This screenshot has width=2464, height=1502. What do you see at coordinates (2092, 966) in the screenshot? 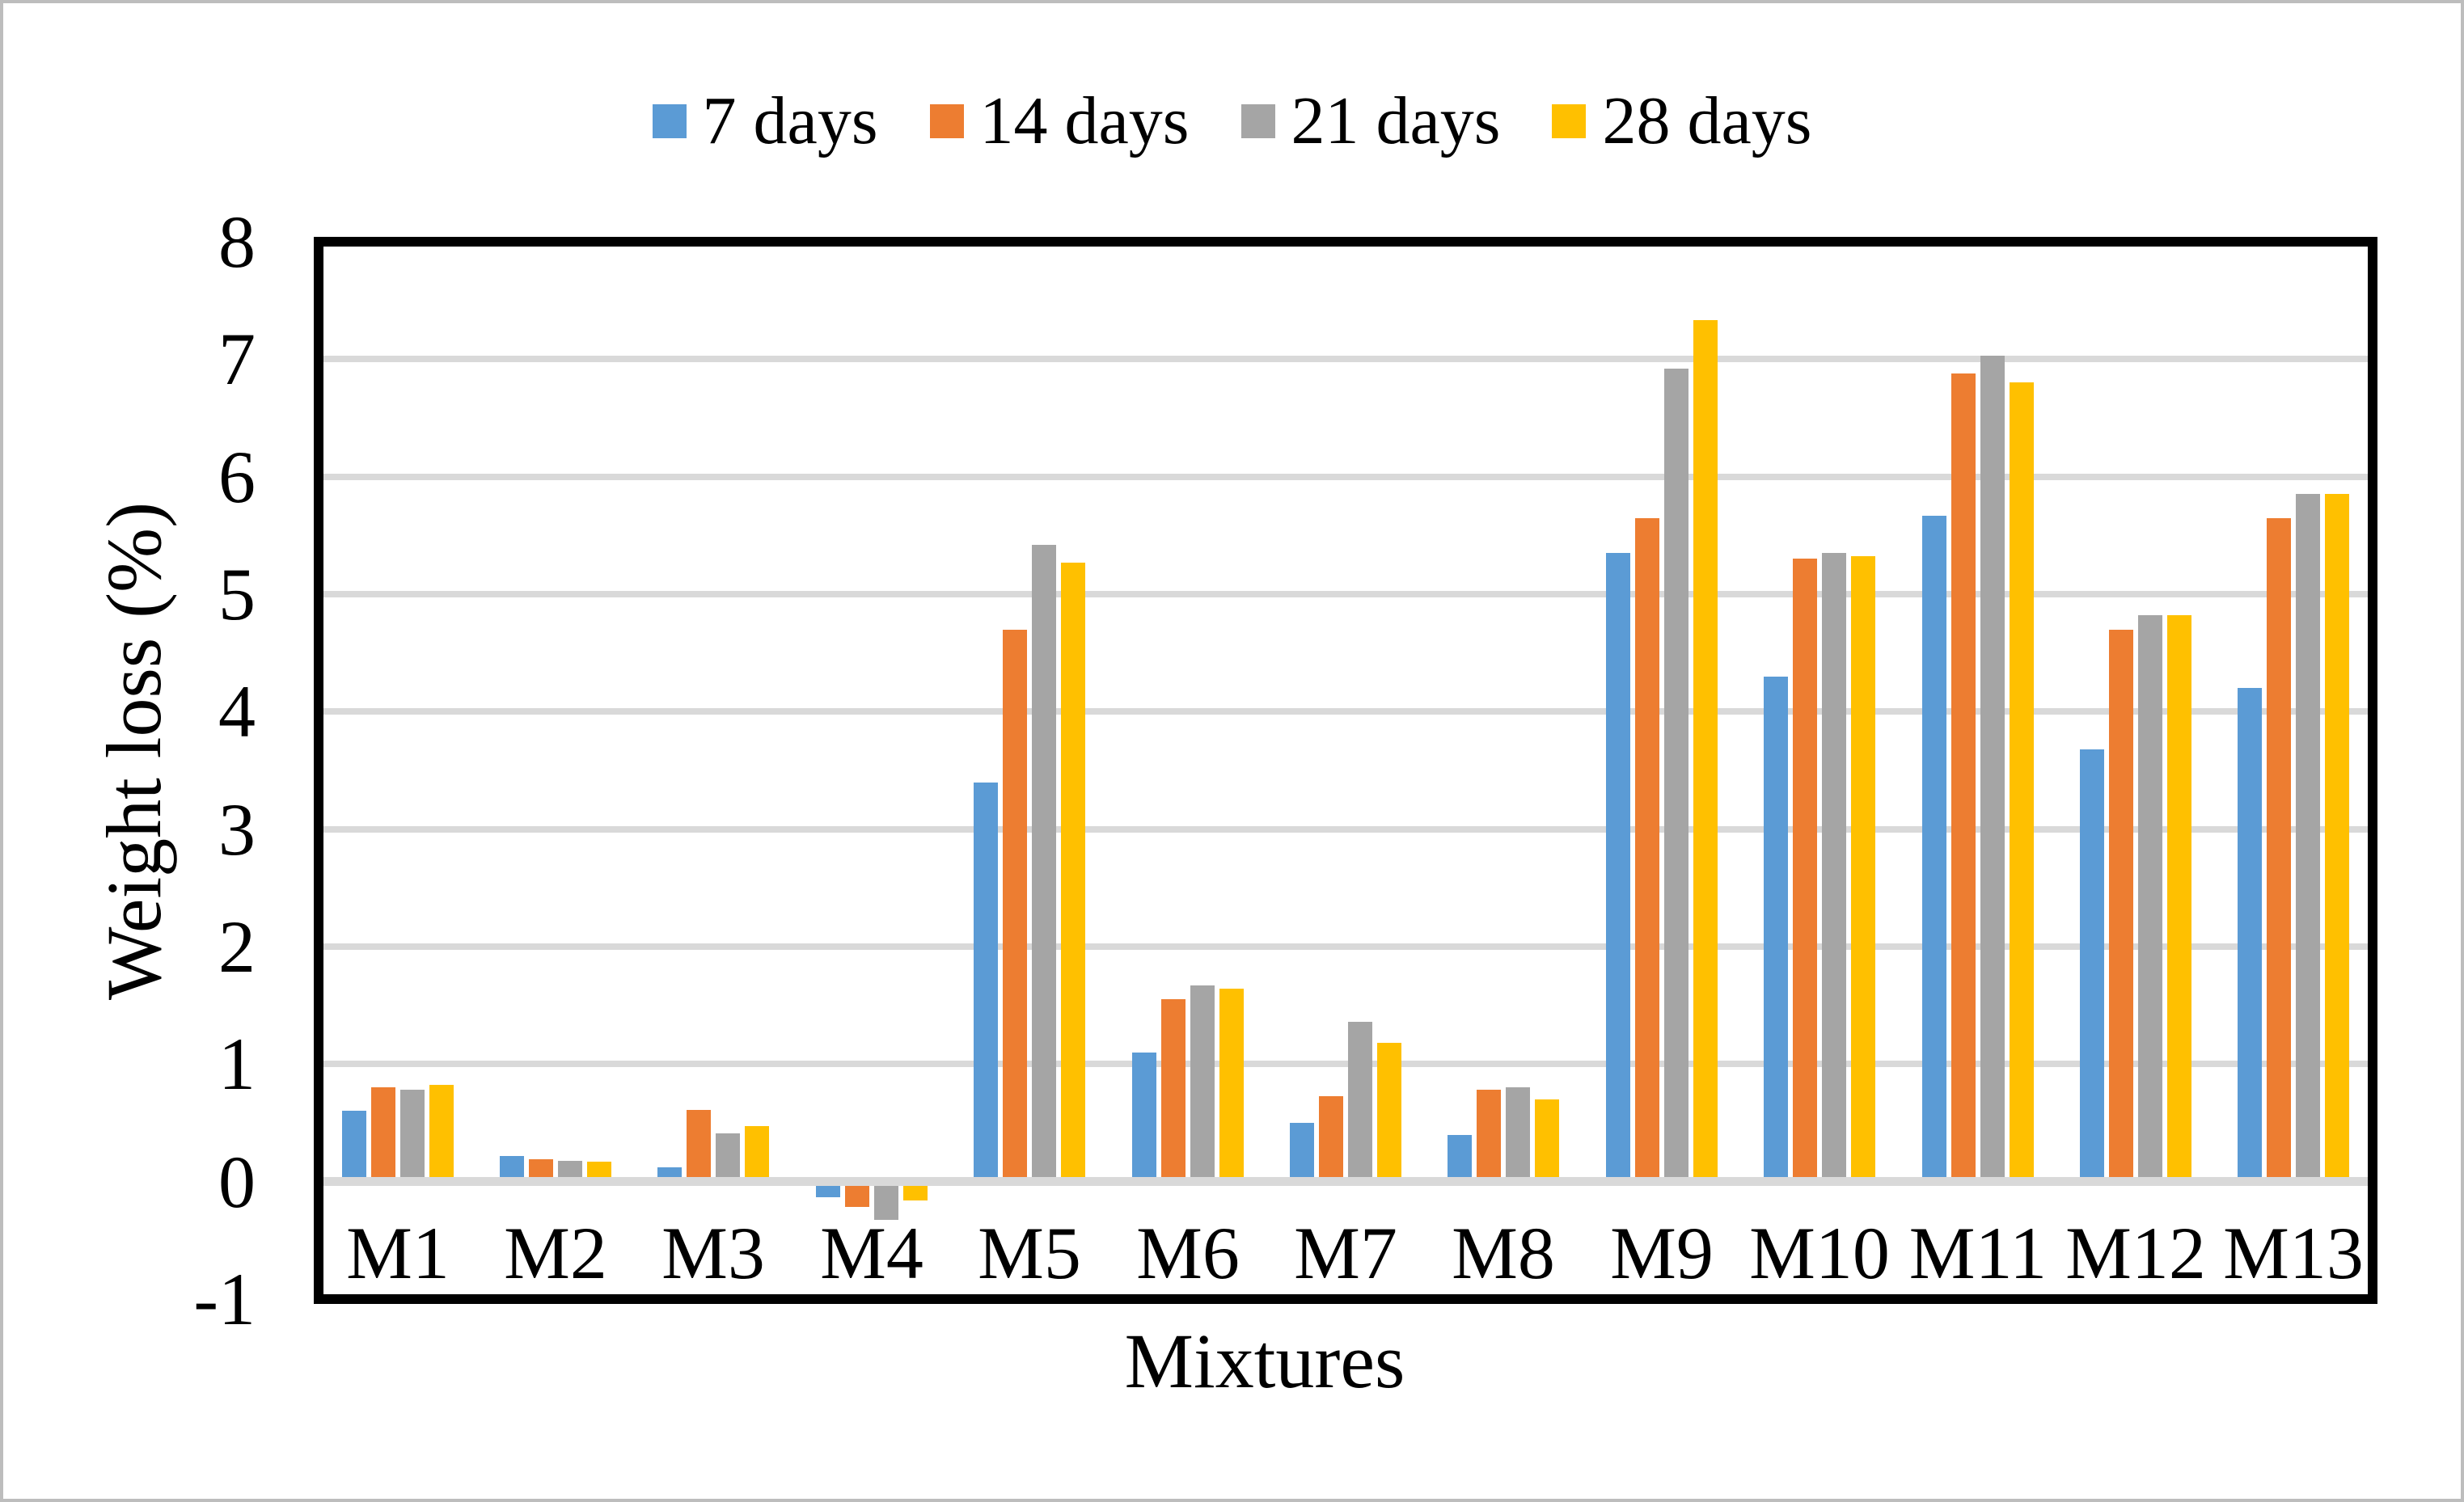
I see `bar-M12-7-days` at bounding box center [2092, 966].